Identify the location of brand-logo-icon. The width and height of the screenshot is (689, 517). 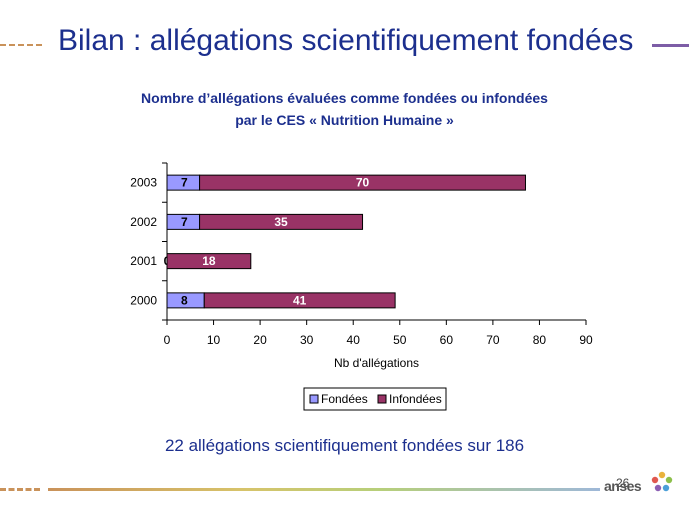
(662, 481).